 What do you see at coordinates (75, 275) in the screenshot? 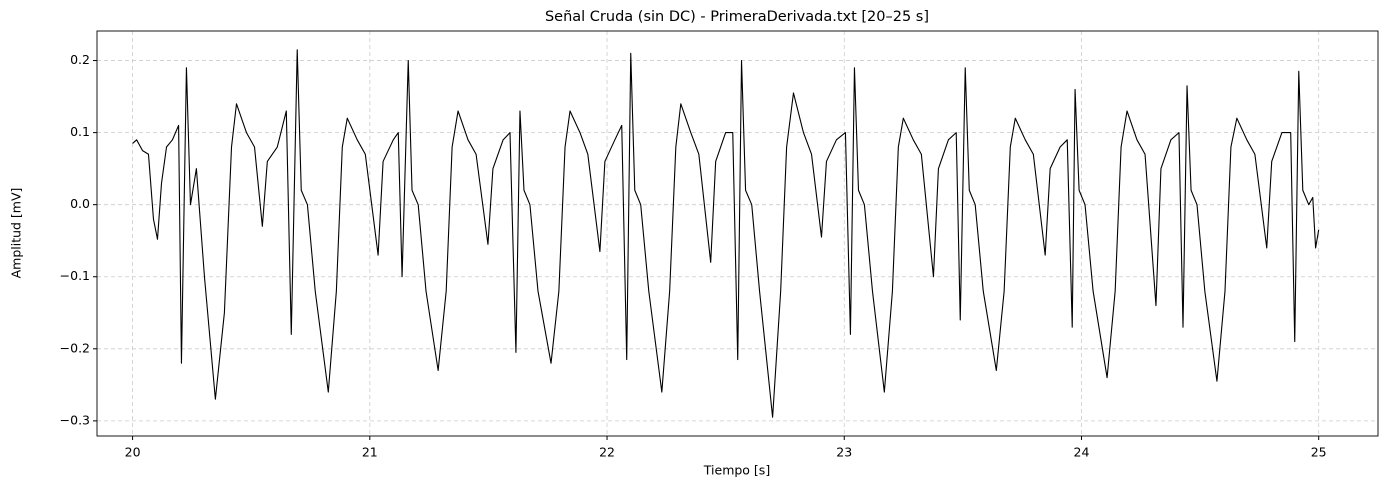
I see `y-tick-label: −0.1` at bounding box center [75, 275].